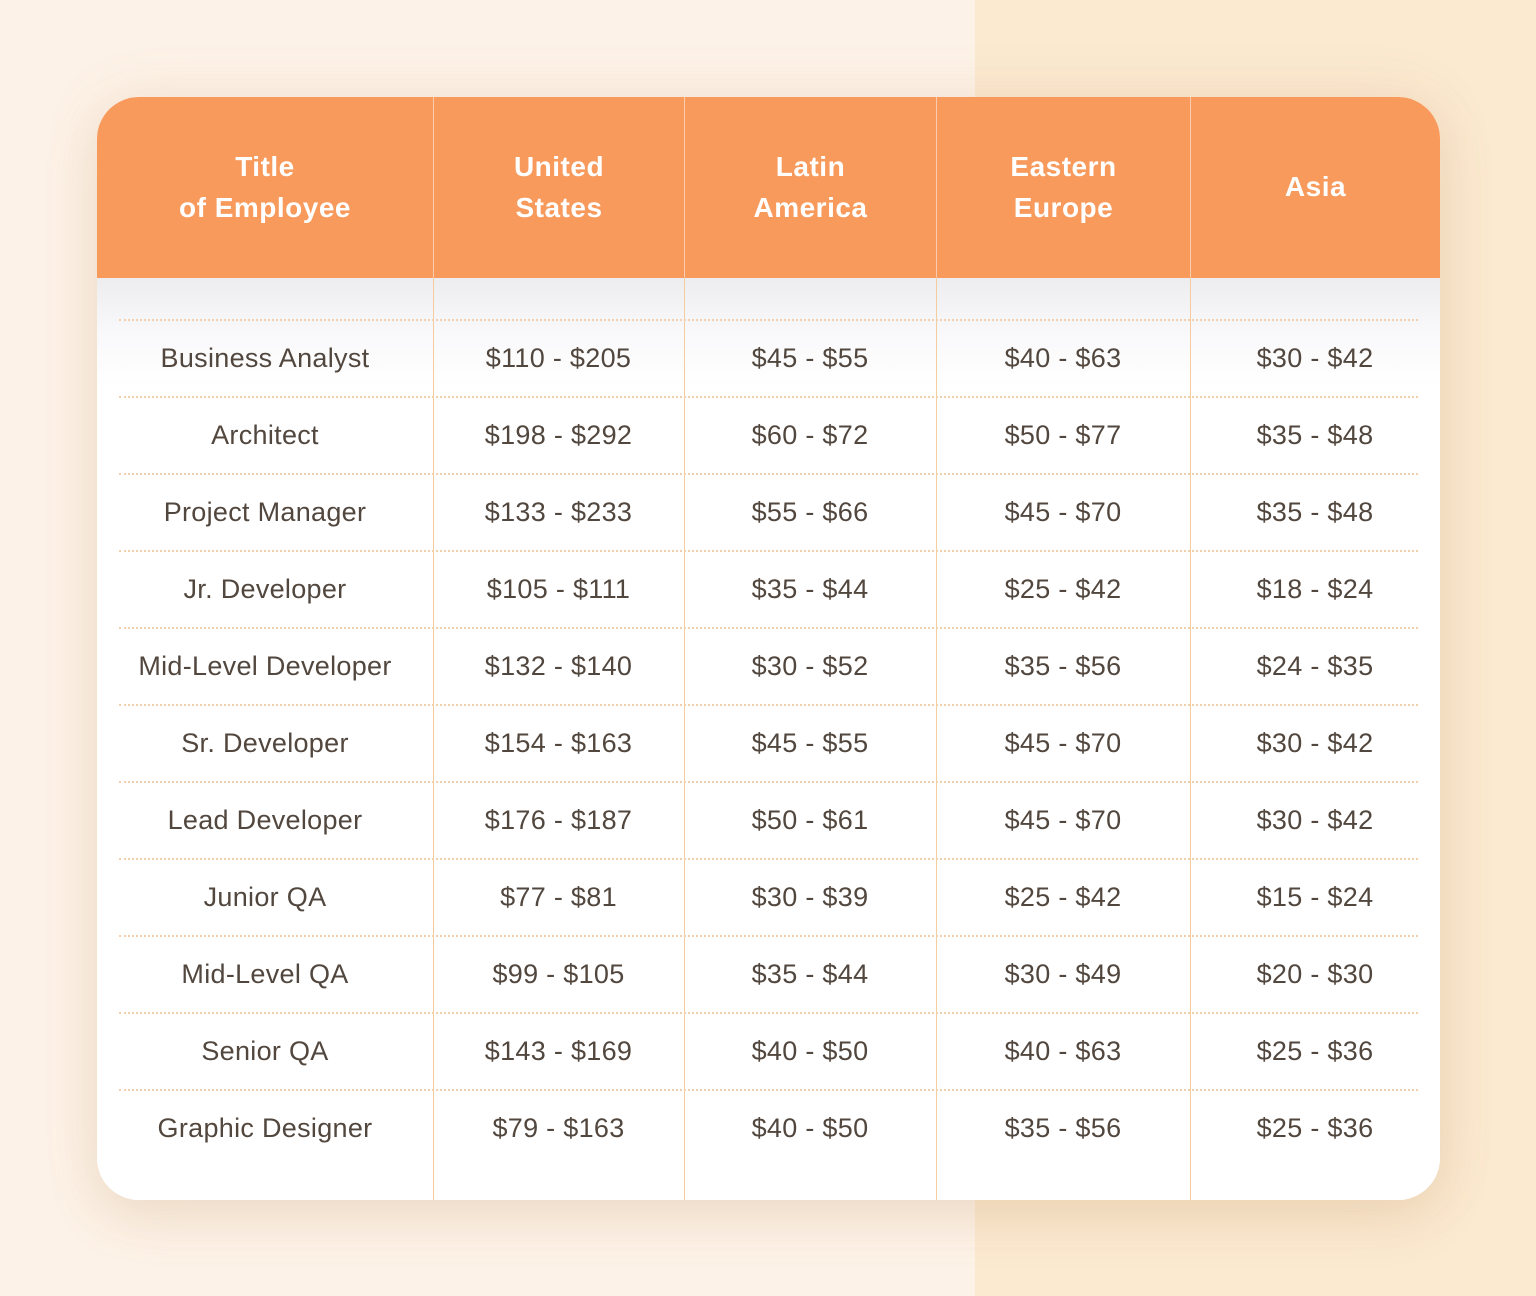 The height and width of the screenshot is (1296, 1536). Describe the element at coordinates (1063, 435) in the screenshot. I see `cell-eastern-europe: $50 - $77` at that location.